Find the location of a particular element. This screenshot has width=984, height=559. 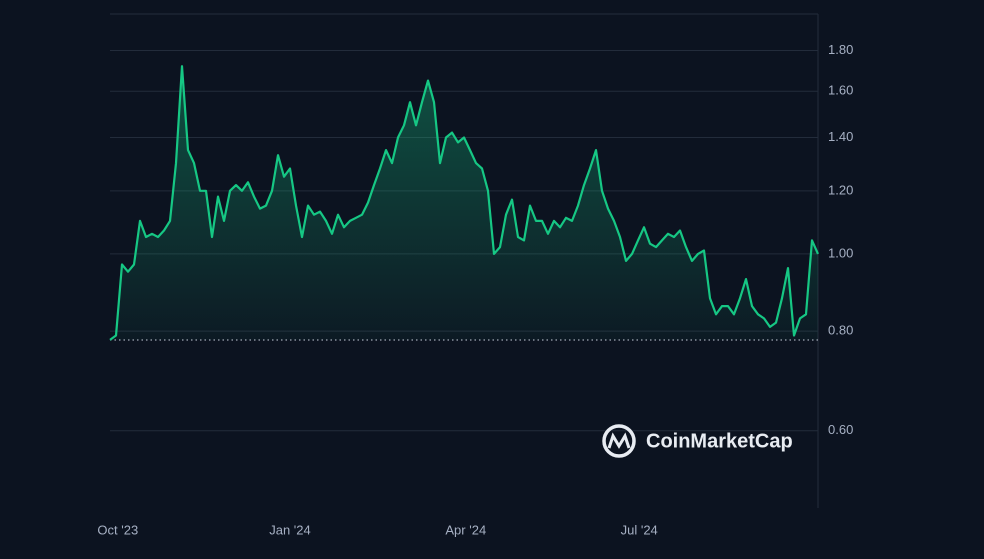

y-tick-label: 1.40 is located at coordinates (840, 136).